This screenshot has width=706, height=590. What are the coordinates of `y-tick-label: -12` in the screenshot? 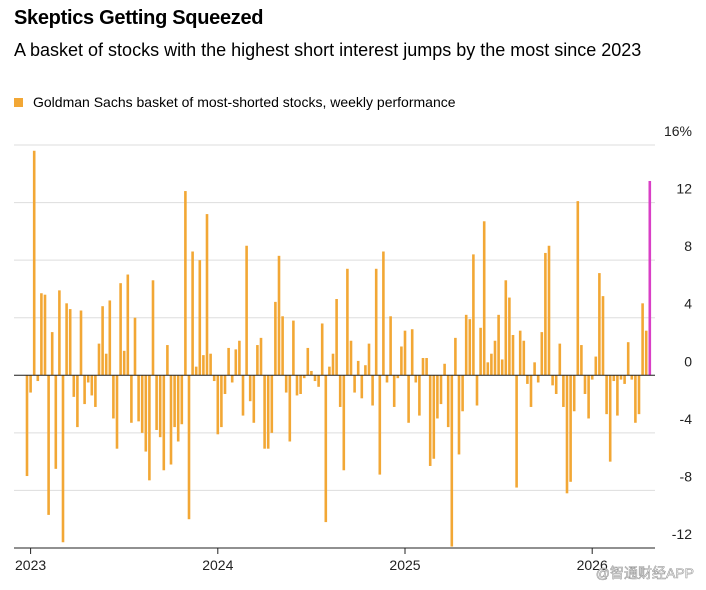 It's located at (682, 534).